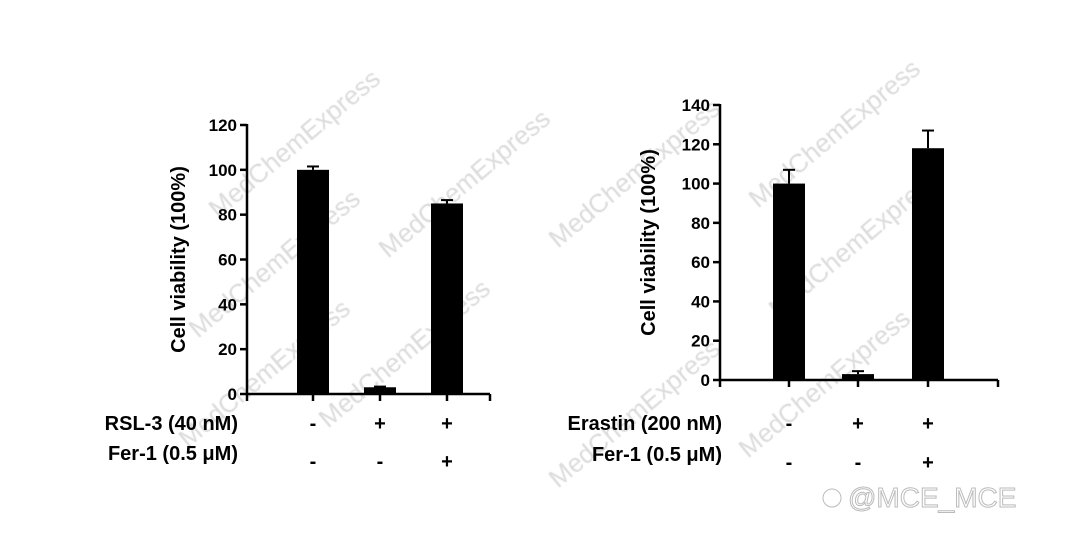  I want to click on paw-icon, so click(832, 498).